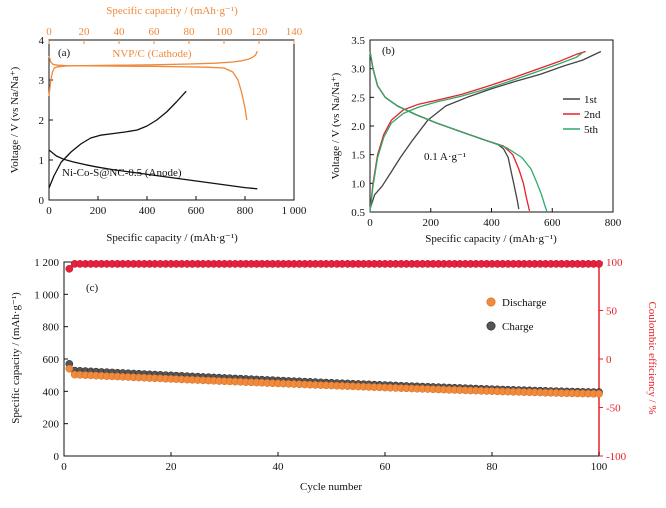 This screenshot has width=666, height=508. Describe the element at coordinates (294, 211) in the screenshot. I see `panel-a-xtick-label: 1 000` at that location.